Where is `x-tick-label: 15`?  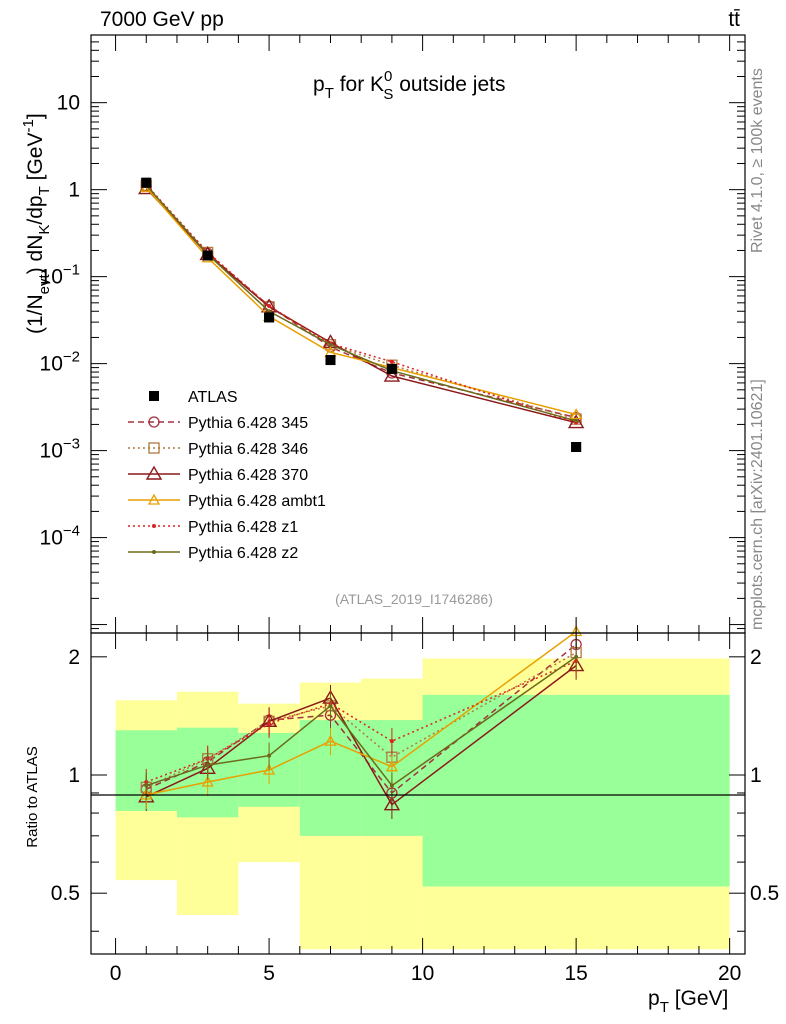
x-tick-label: 15 is located at coordinates (575, 973).